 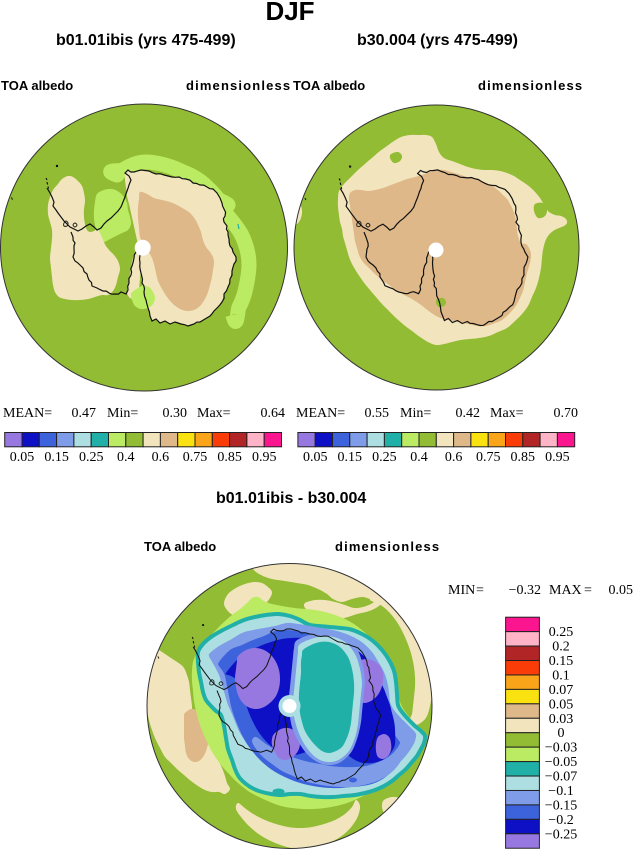 I want to click on svg-text: 0, so click(x=561, y=733).